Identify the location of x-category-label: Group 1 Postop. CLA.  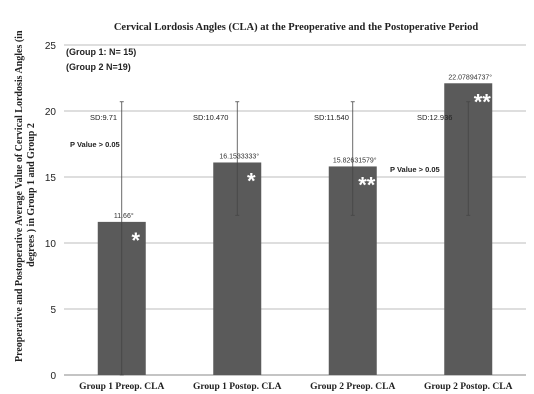
(237, 387).